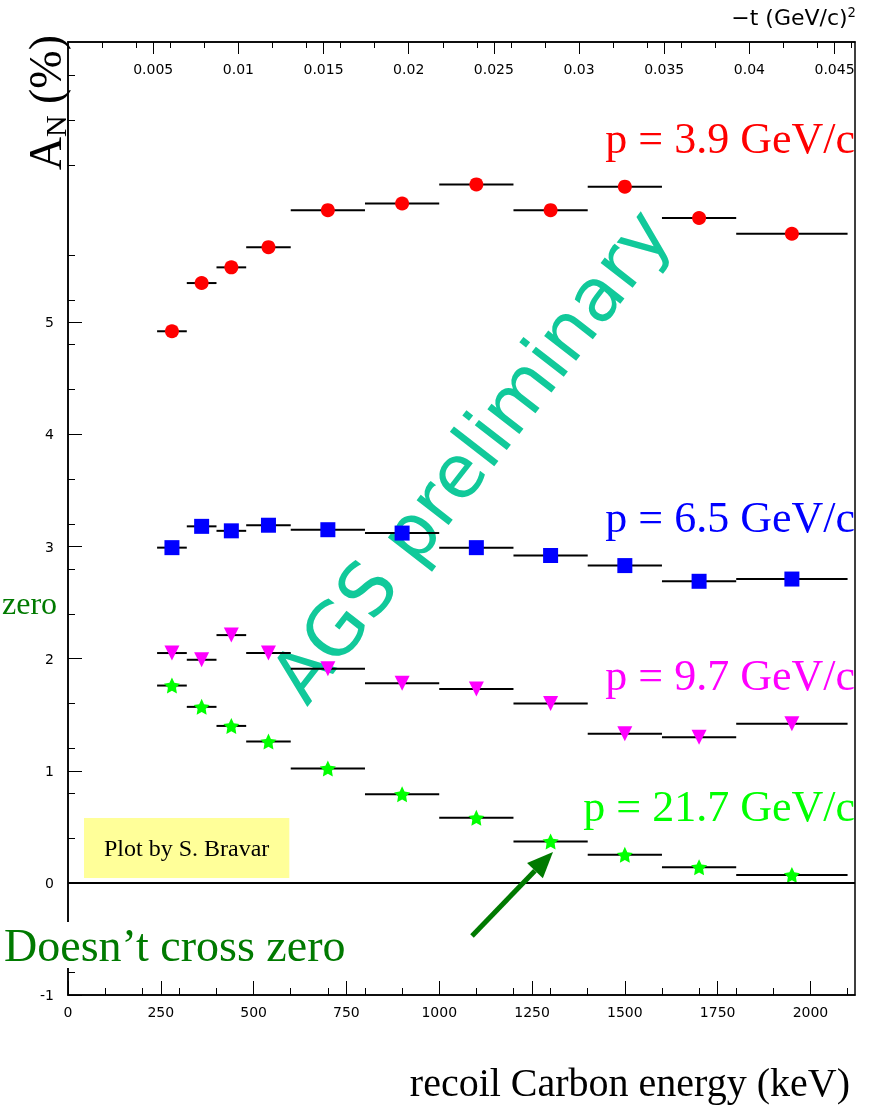  I want to click on y-tick-label: 2, so click(49, 658).